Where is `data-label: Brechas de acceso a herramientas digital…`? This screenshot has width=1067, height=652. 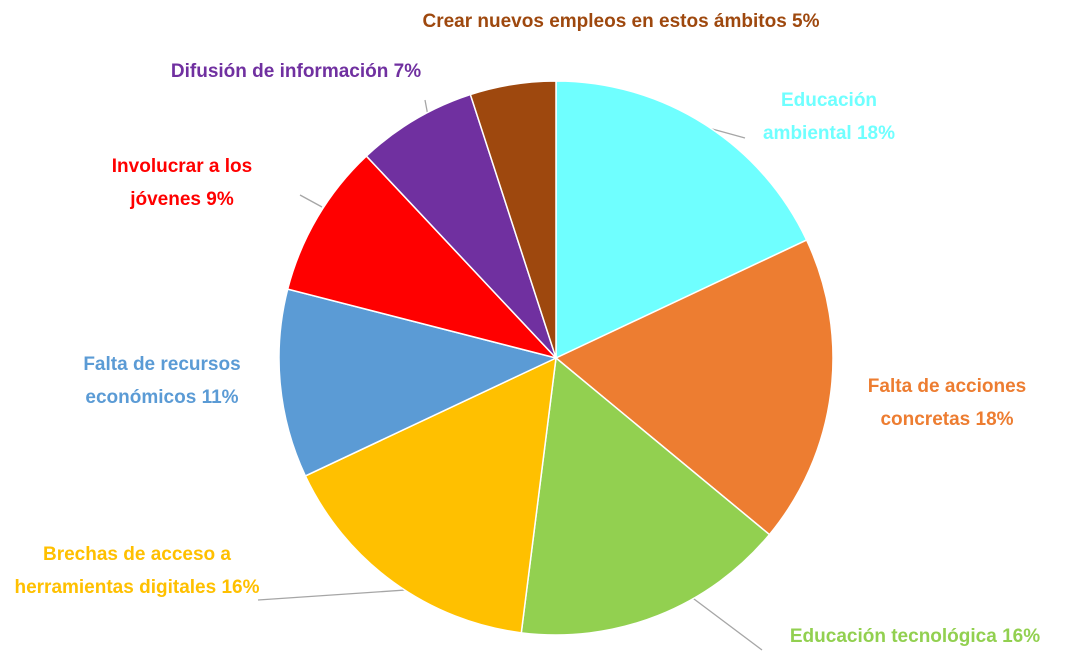 data-label: Brechas de acceso a herramientas digital… is located at coordinates (137, 571).